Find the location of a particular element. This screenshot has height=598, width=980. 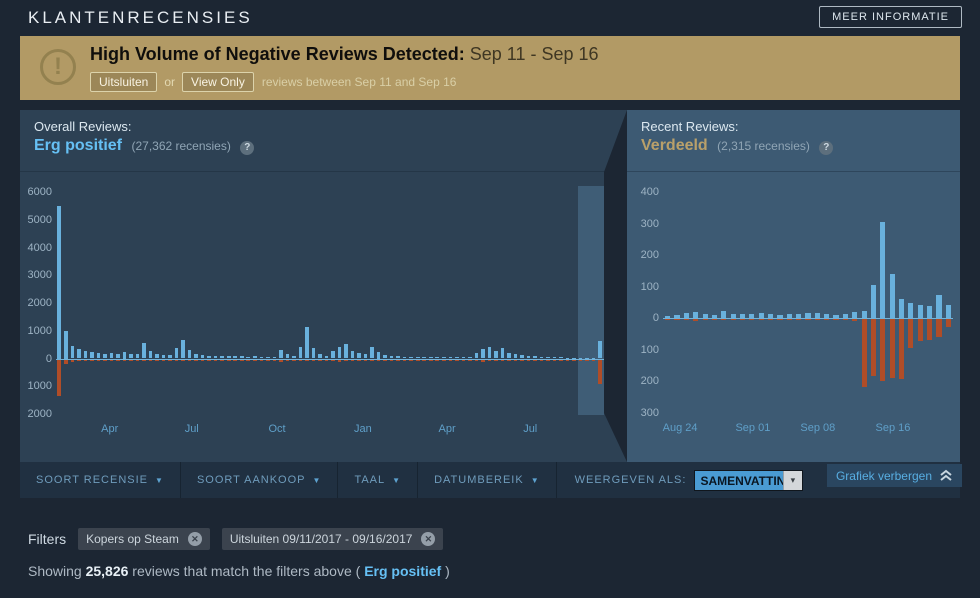

double-chevron-up-icon is located at coordinates (946, 475).